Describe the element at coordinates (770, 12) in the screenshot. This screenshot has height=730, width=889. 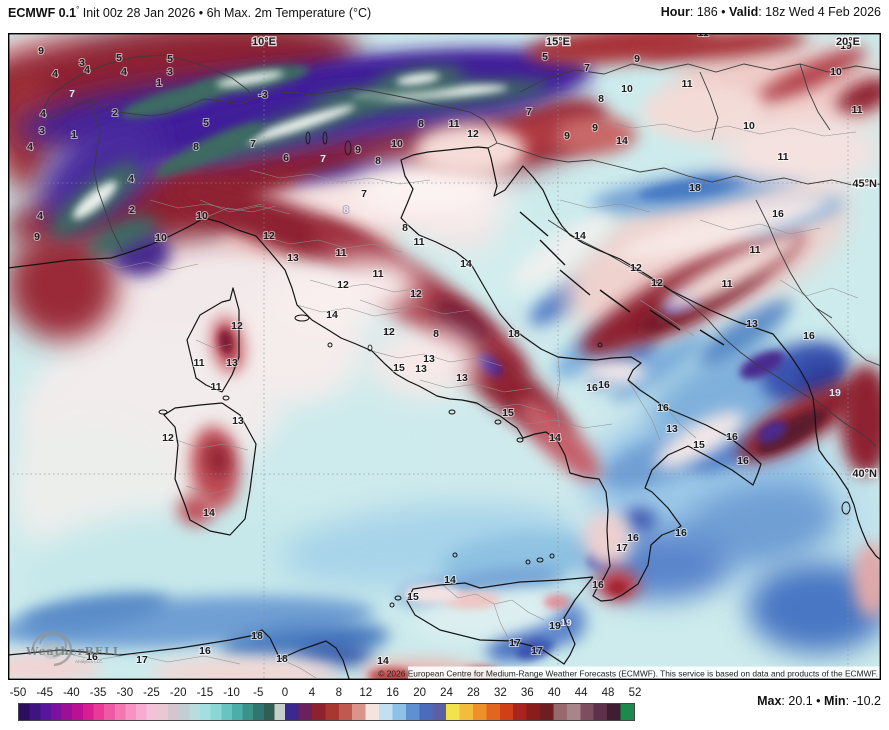
I see `forecast-valid-info: Hour: 186 • Valid: 18z Wed 4 Feb 2026` at that location.